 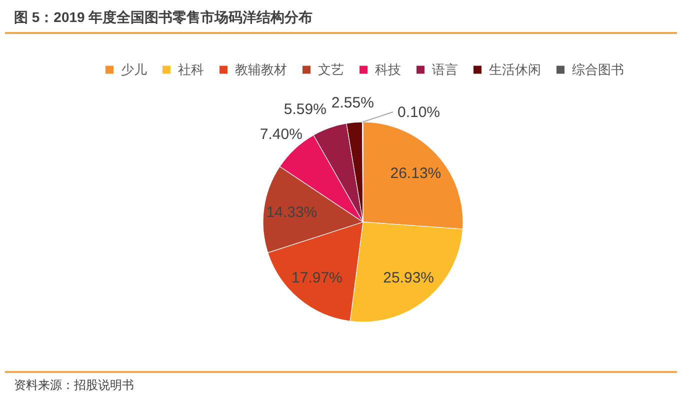 I want to click on legend-label: 少儿, so click(x=134, y=69).